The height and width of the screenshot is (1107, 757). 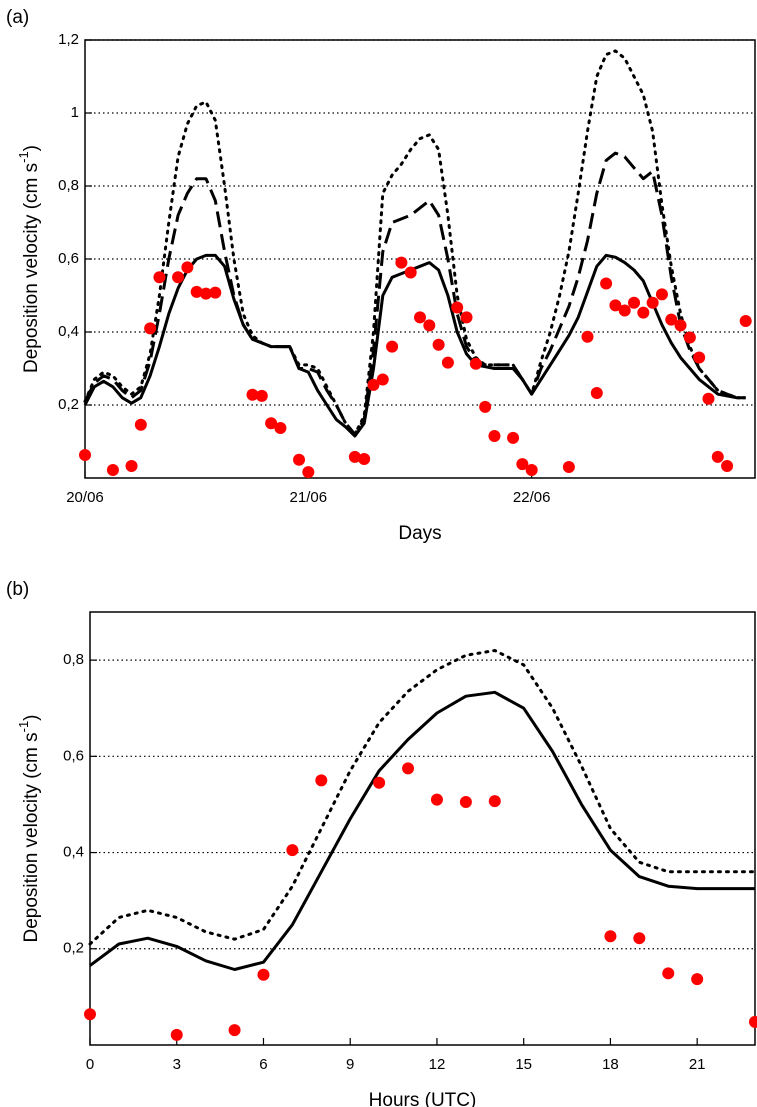 I want to click on y-tick-label: 0,6, so click(x=73, y=755).